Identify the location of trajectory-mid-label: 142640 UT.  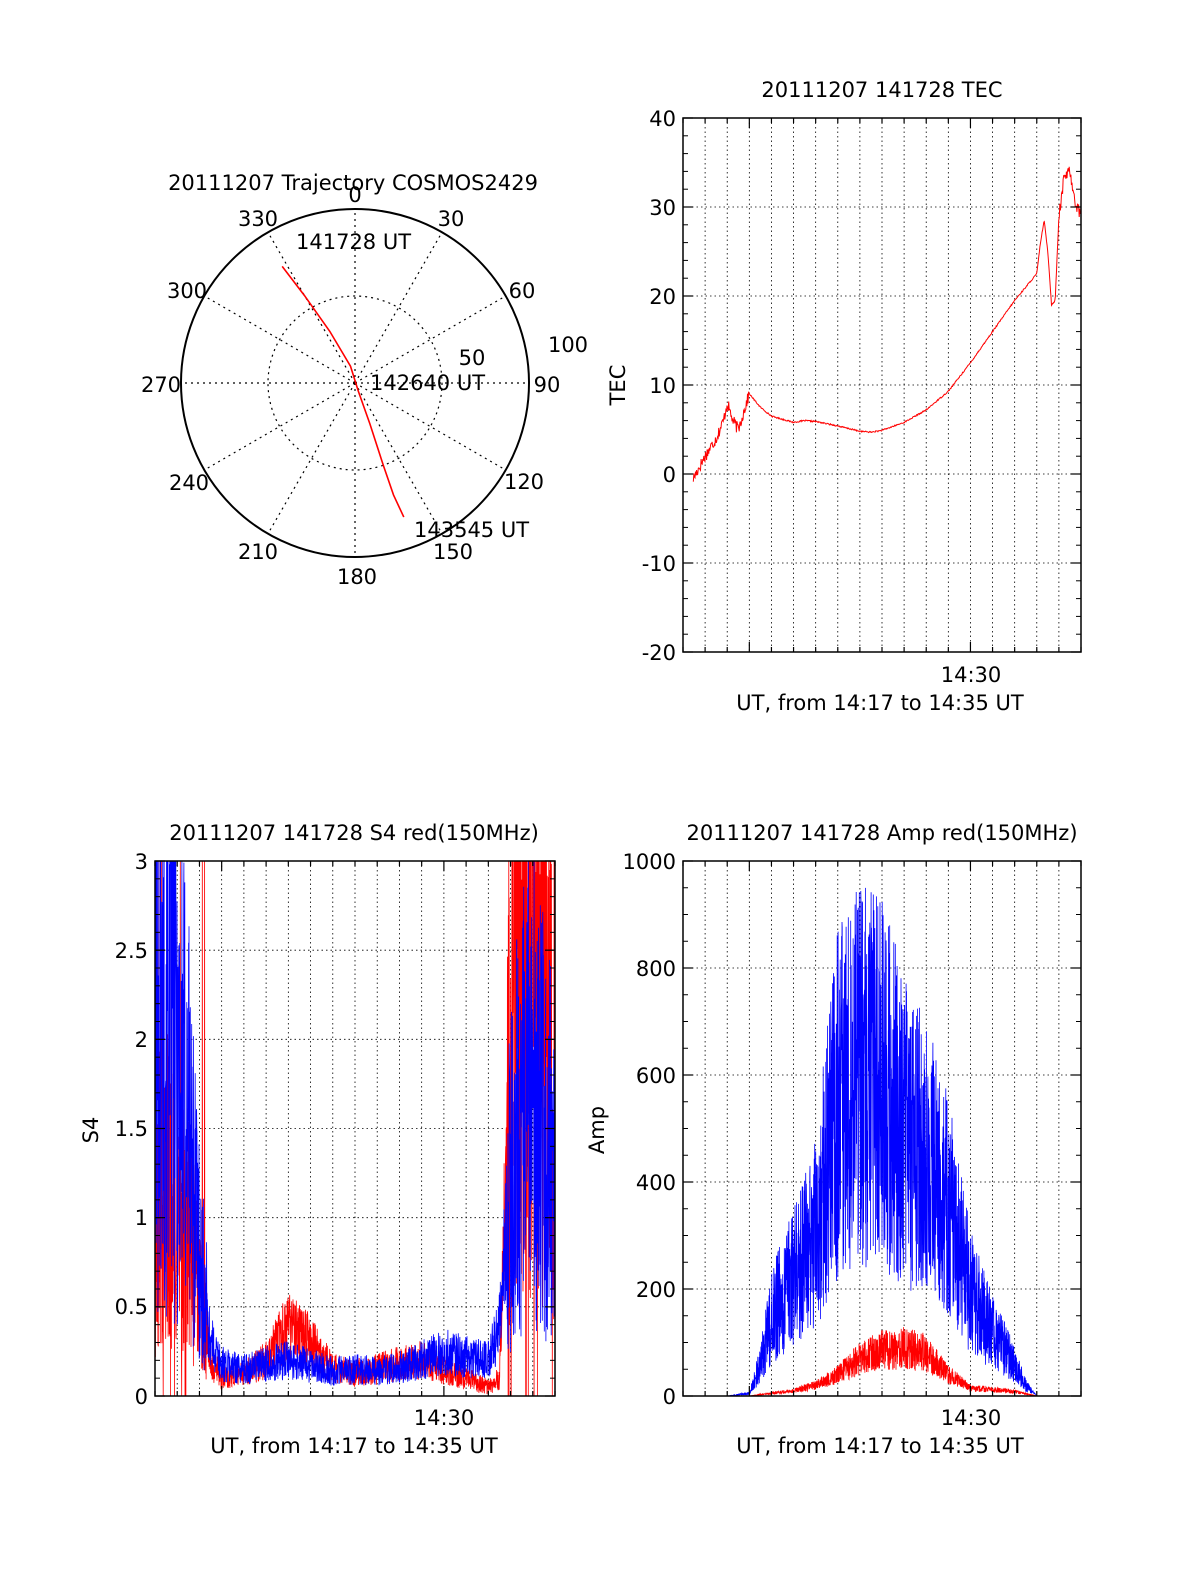
(427, 383).